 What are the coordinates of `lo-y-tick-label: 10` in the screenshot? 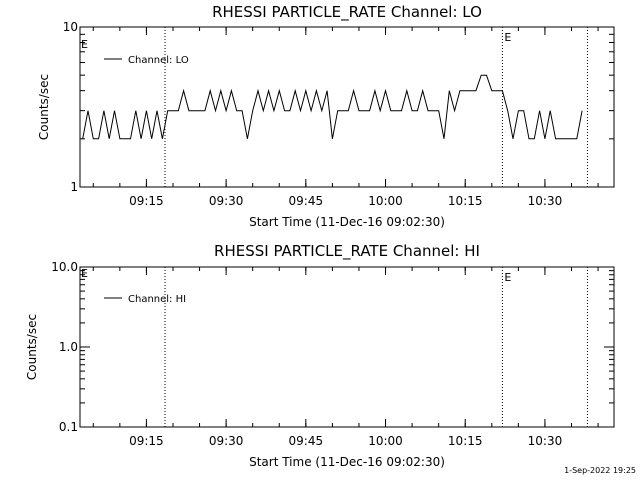 It's located at (70, 27).